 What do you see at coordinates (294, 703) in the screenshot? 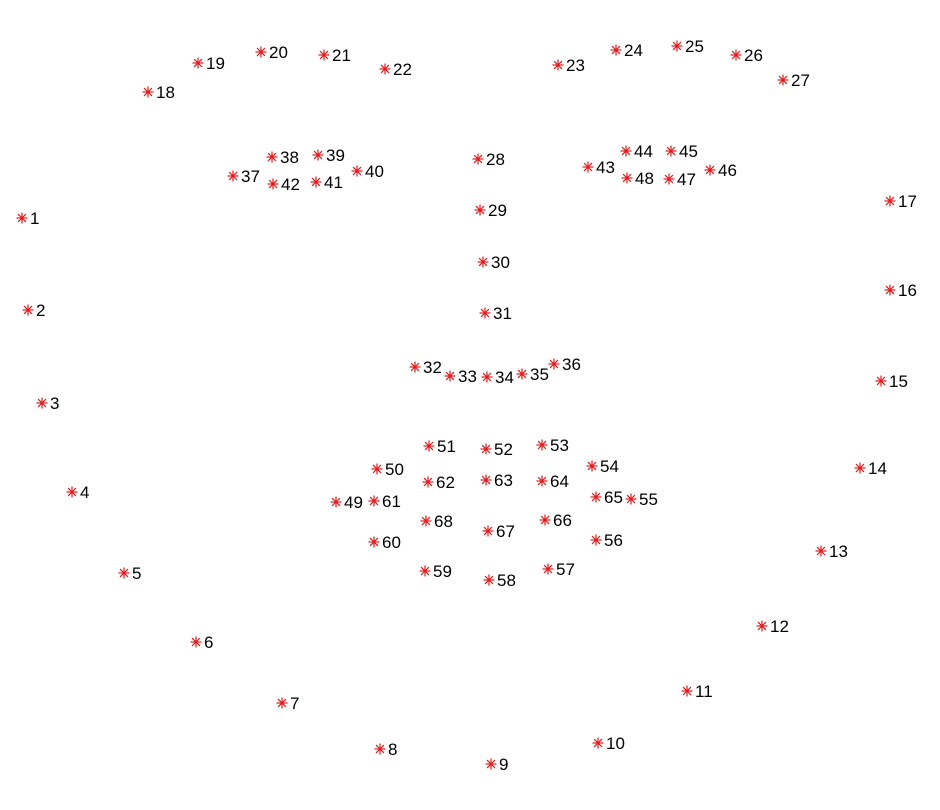
I see `landmark-label: 7` at bounding box center [294, 703].